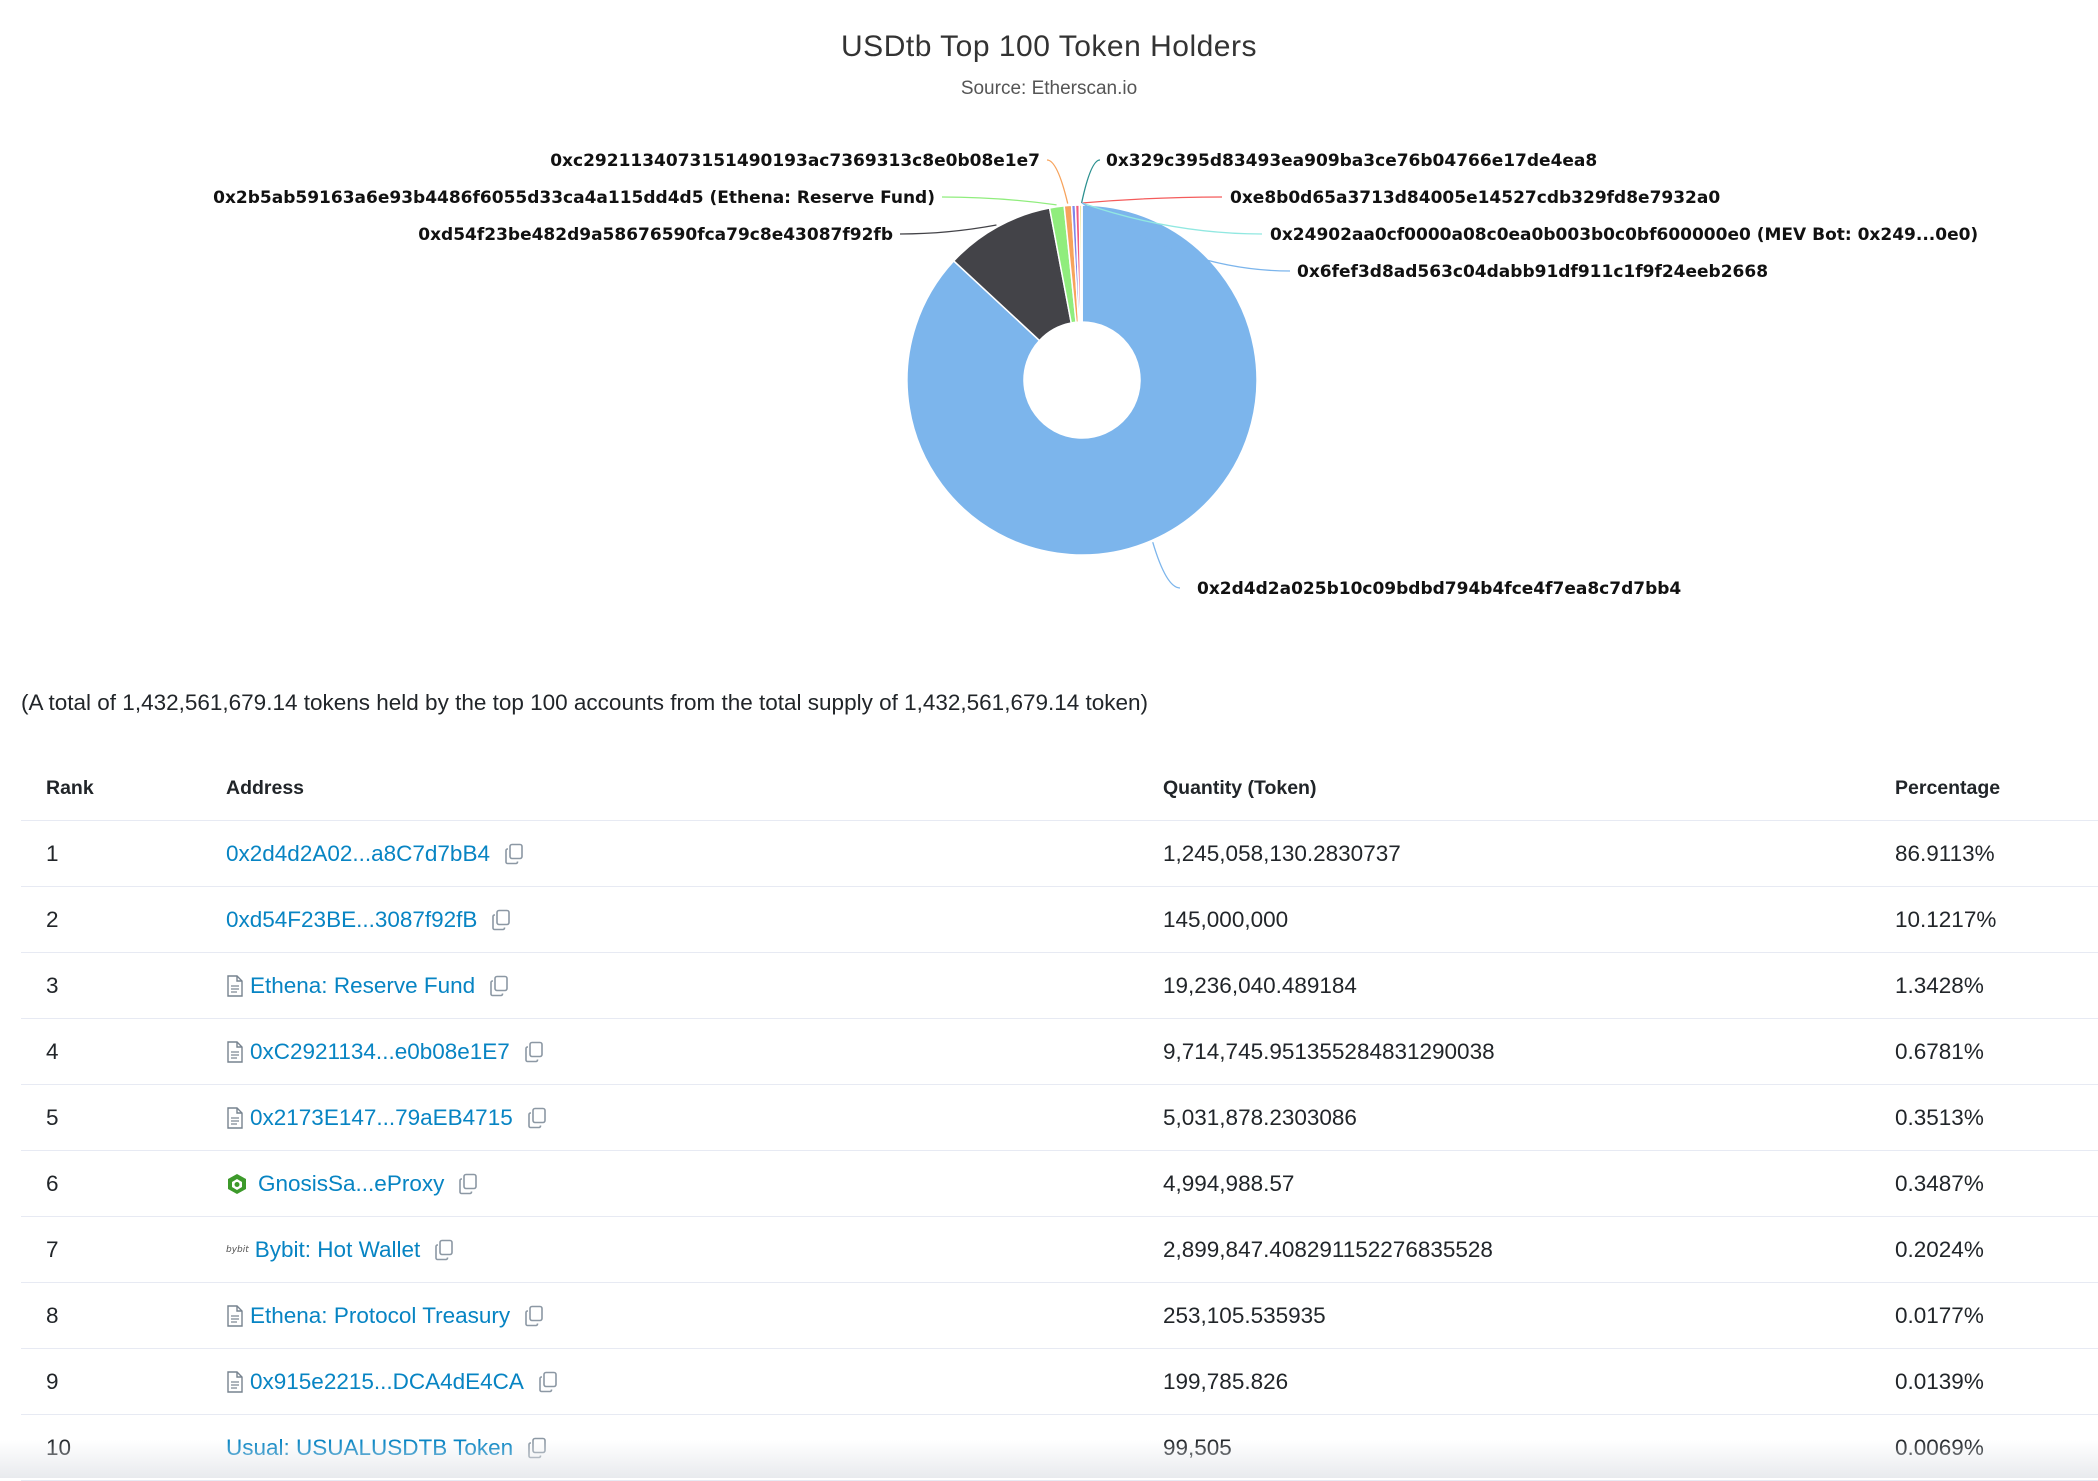  I want to click on holder-address-link: 0x2173E147...79aEB4715, so click(381, 1118).